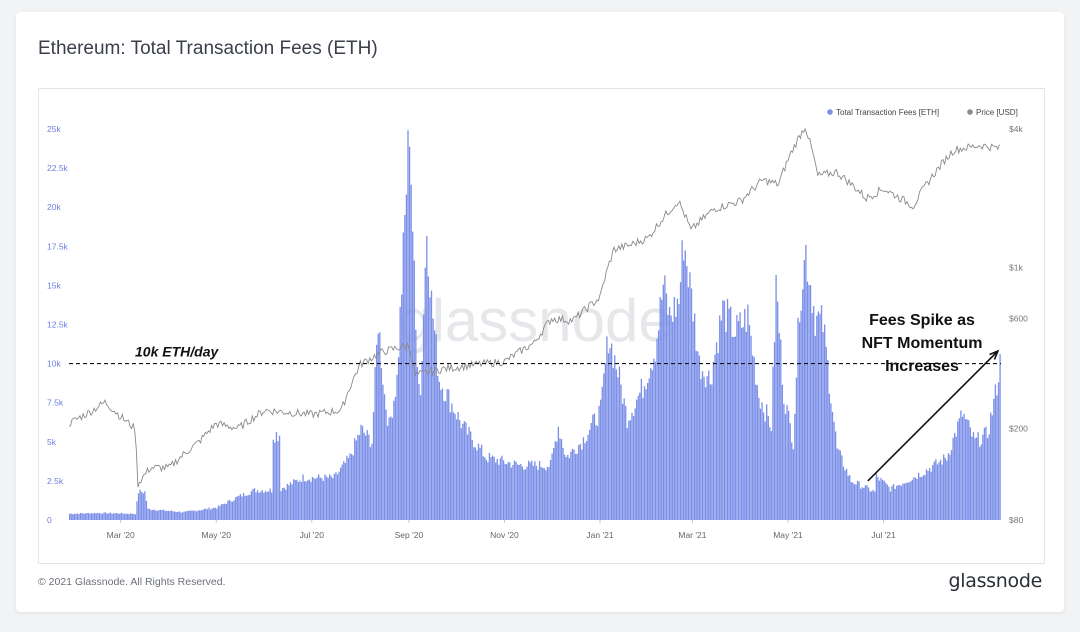  Describe the element at coordinates (54, 207) in the screenshot. I see `y-left-tick-label: 20k` at that location.